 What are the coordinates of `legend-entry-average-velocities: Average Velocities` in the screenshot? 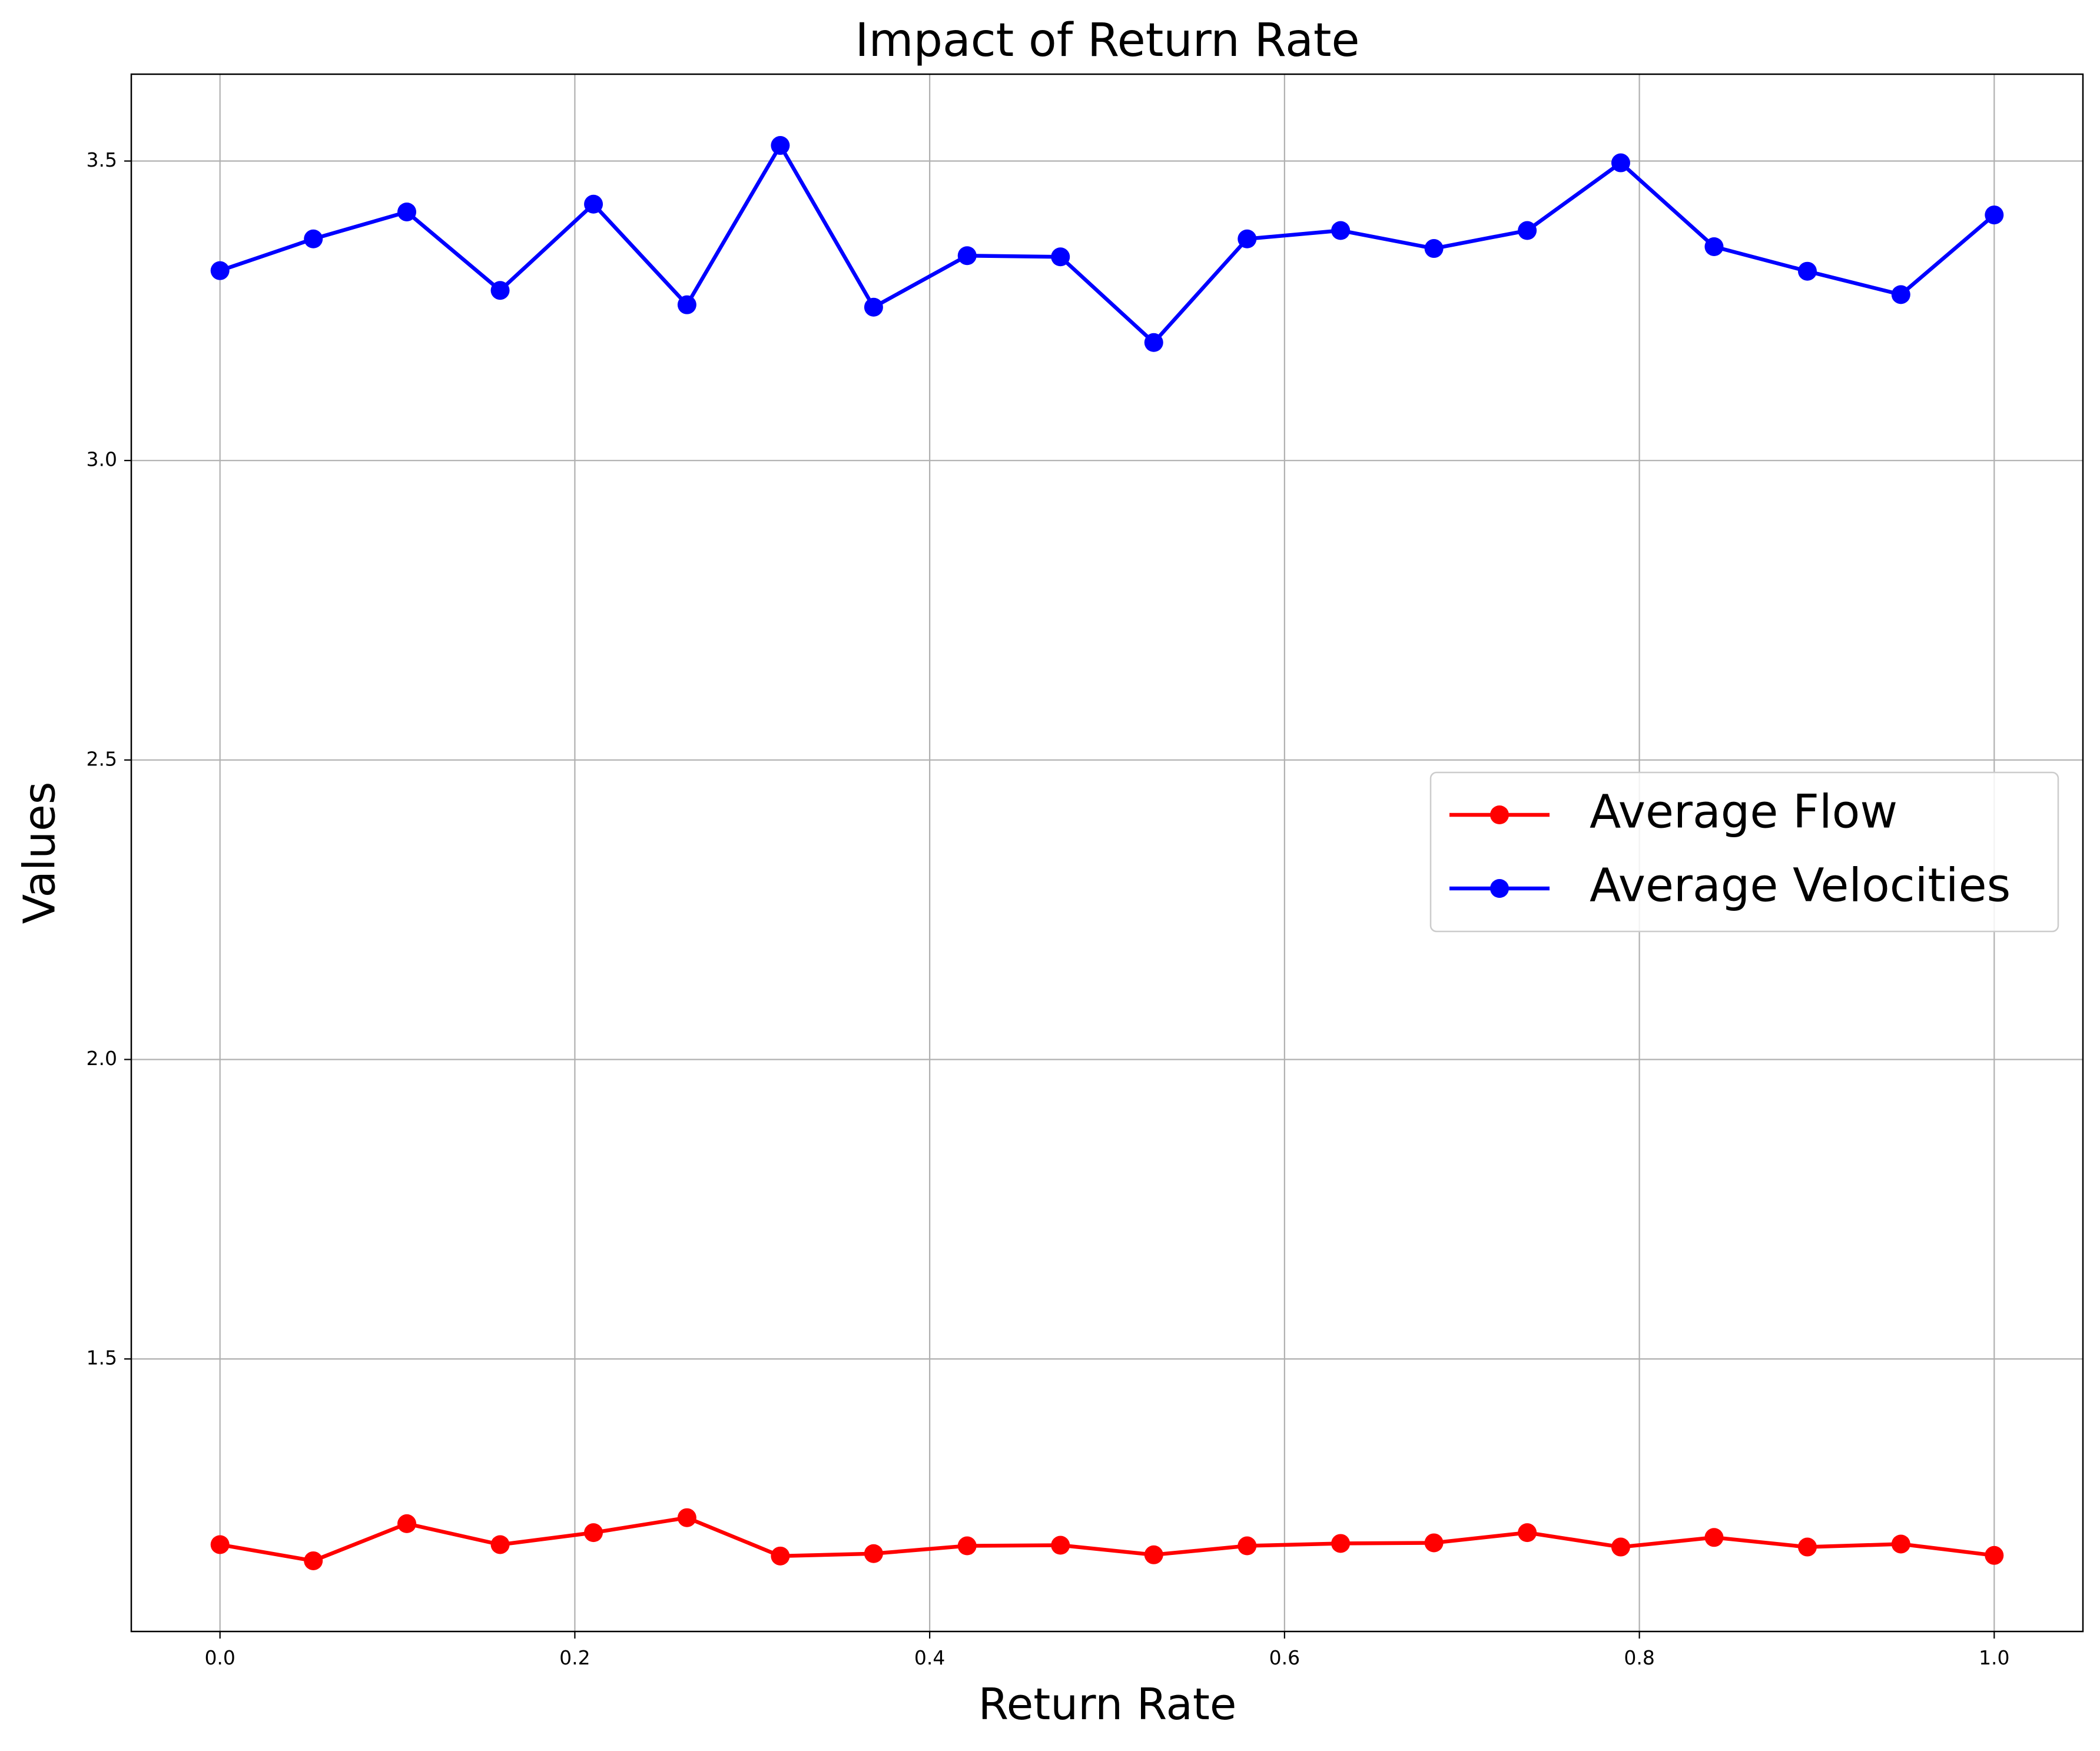 It's located at (1730, 885).